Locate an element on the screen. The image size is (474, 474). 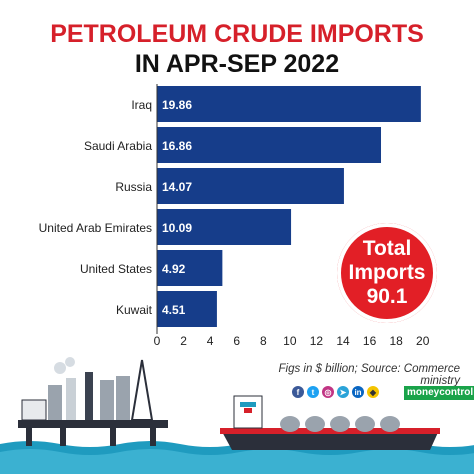
x-tick-label: 16 is located at coordinates (370, 341).